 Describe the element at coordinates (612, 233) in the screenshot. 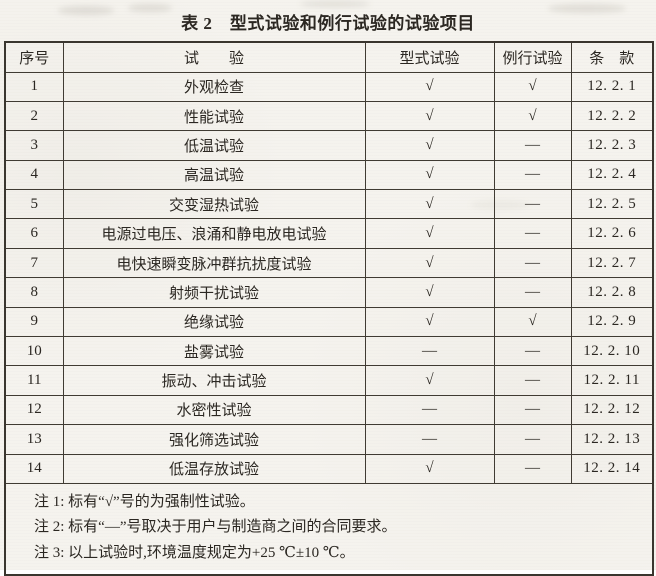

I see `cell-clause: 12. 2. 6` at that location.